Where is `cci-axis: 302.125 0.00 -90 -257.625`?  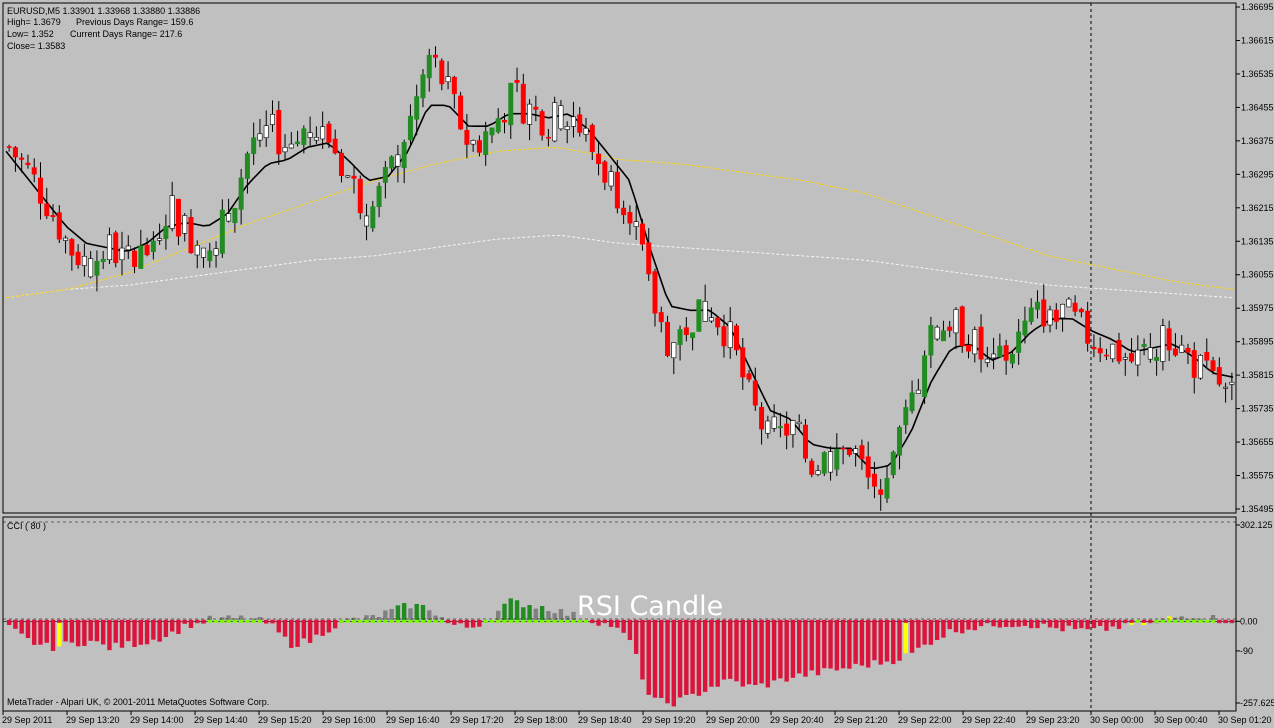 cci-axis: 302.125 0.00 -90 -257.625 is located at coordinates (1255, 614).